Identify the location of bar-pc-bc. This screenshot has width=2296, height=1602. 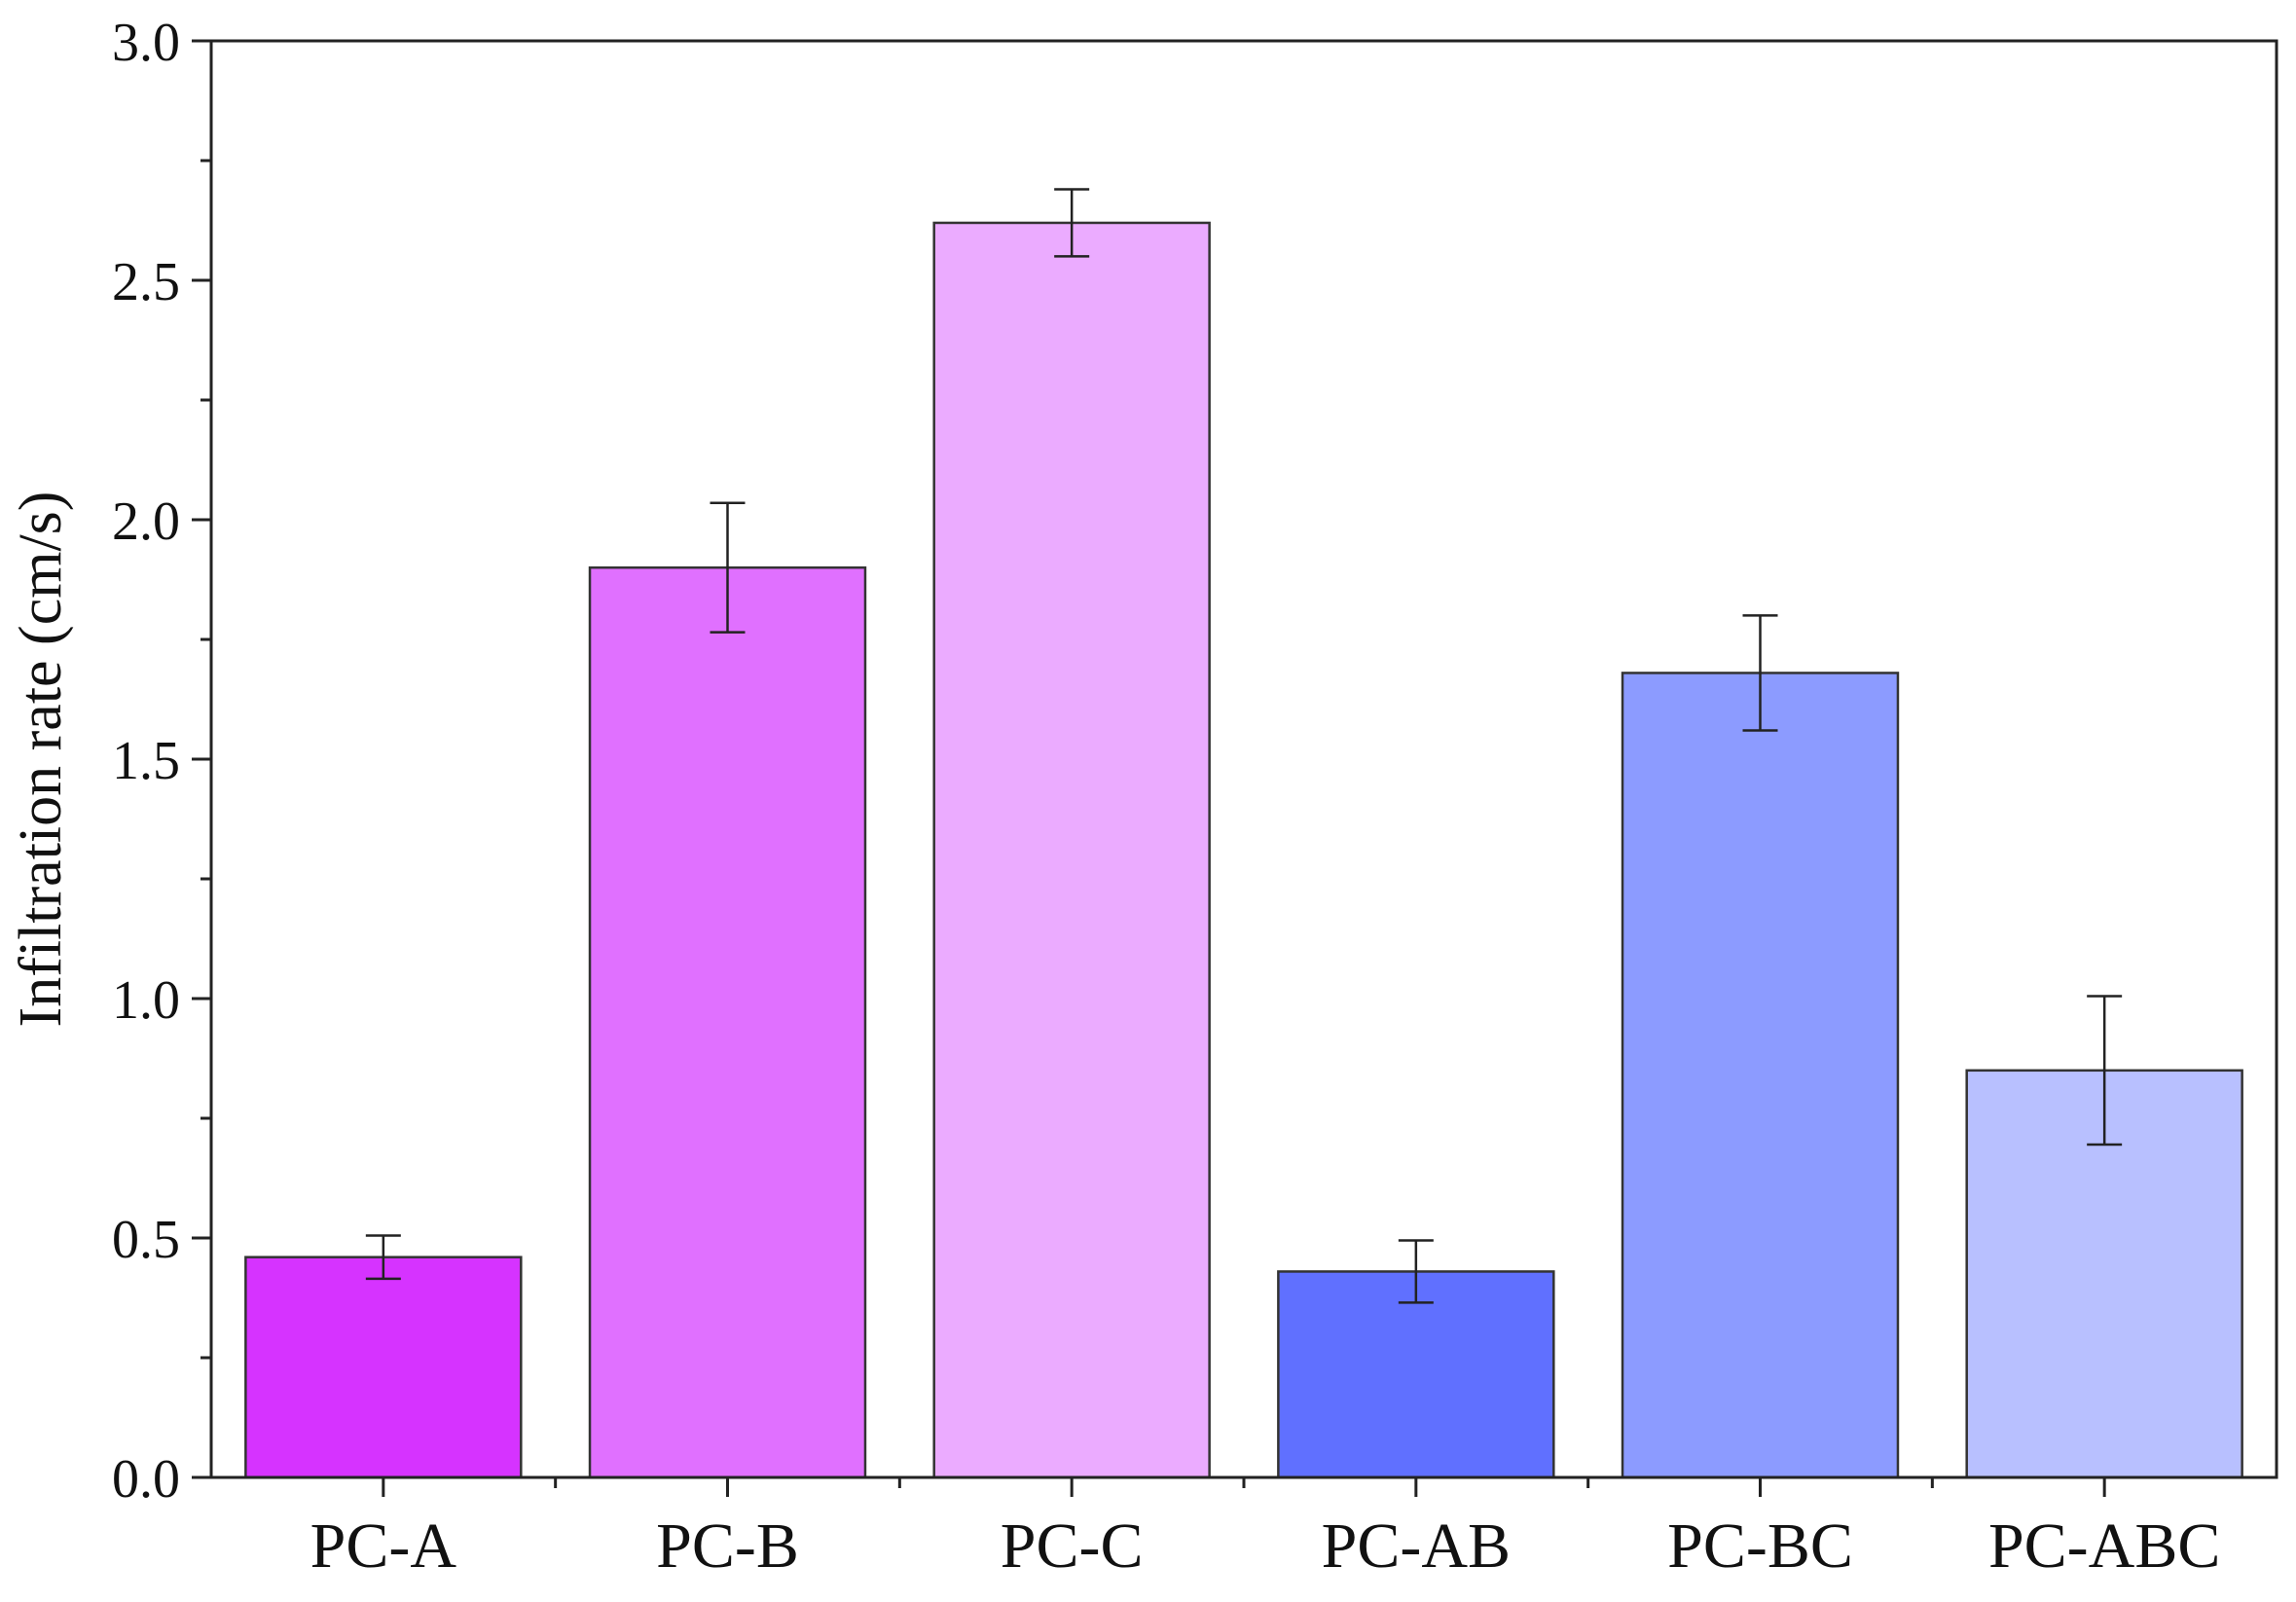
(1760, 1075).